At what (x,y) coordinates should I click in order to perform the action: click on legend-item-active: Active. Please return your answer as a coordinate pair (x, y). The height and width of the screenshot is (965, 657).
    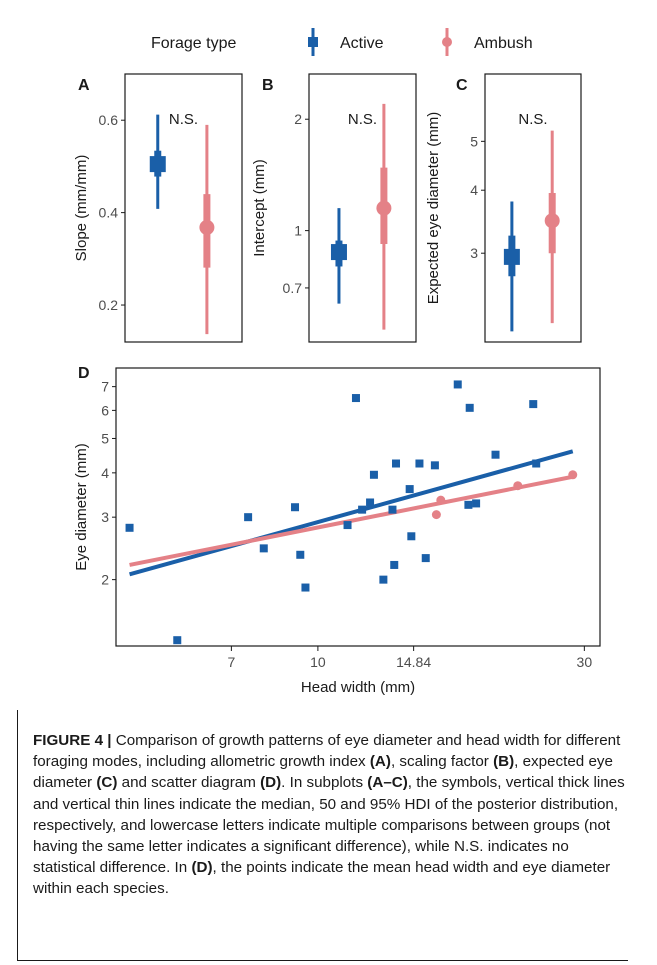
    Looking at the image, I should click on (346, 42).